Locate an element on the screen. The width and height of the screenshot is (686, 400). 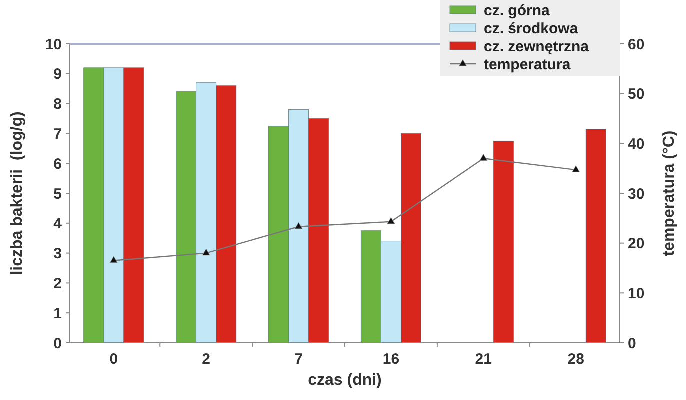
legend-label: cz. środkowa is located at coordinates (531, 29).